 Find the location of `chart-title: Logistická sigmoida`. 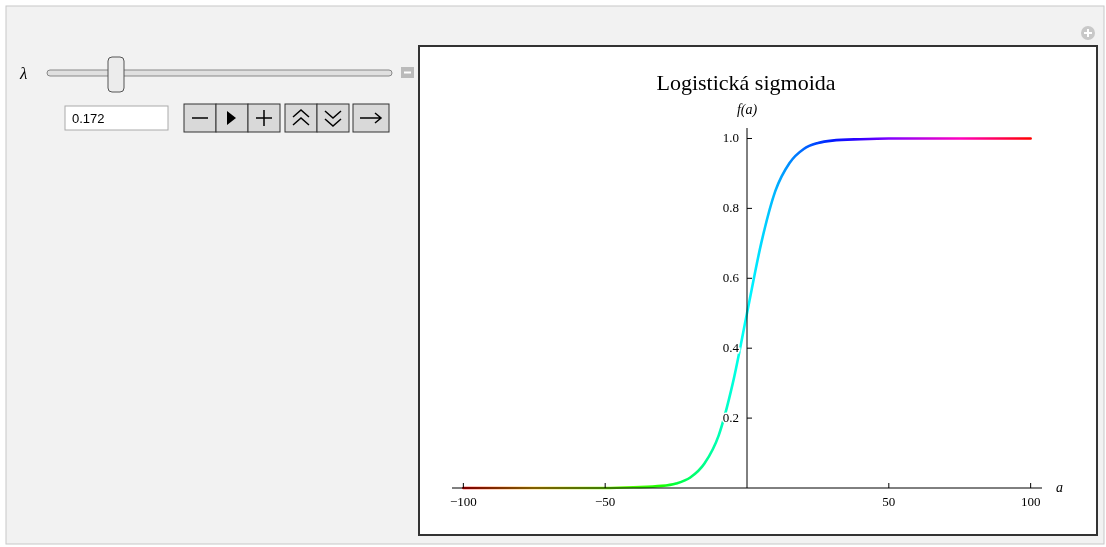

chart-title: Logistická sigmoida is located at coordinates (746, 82).